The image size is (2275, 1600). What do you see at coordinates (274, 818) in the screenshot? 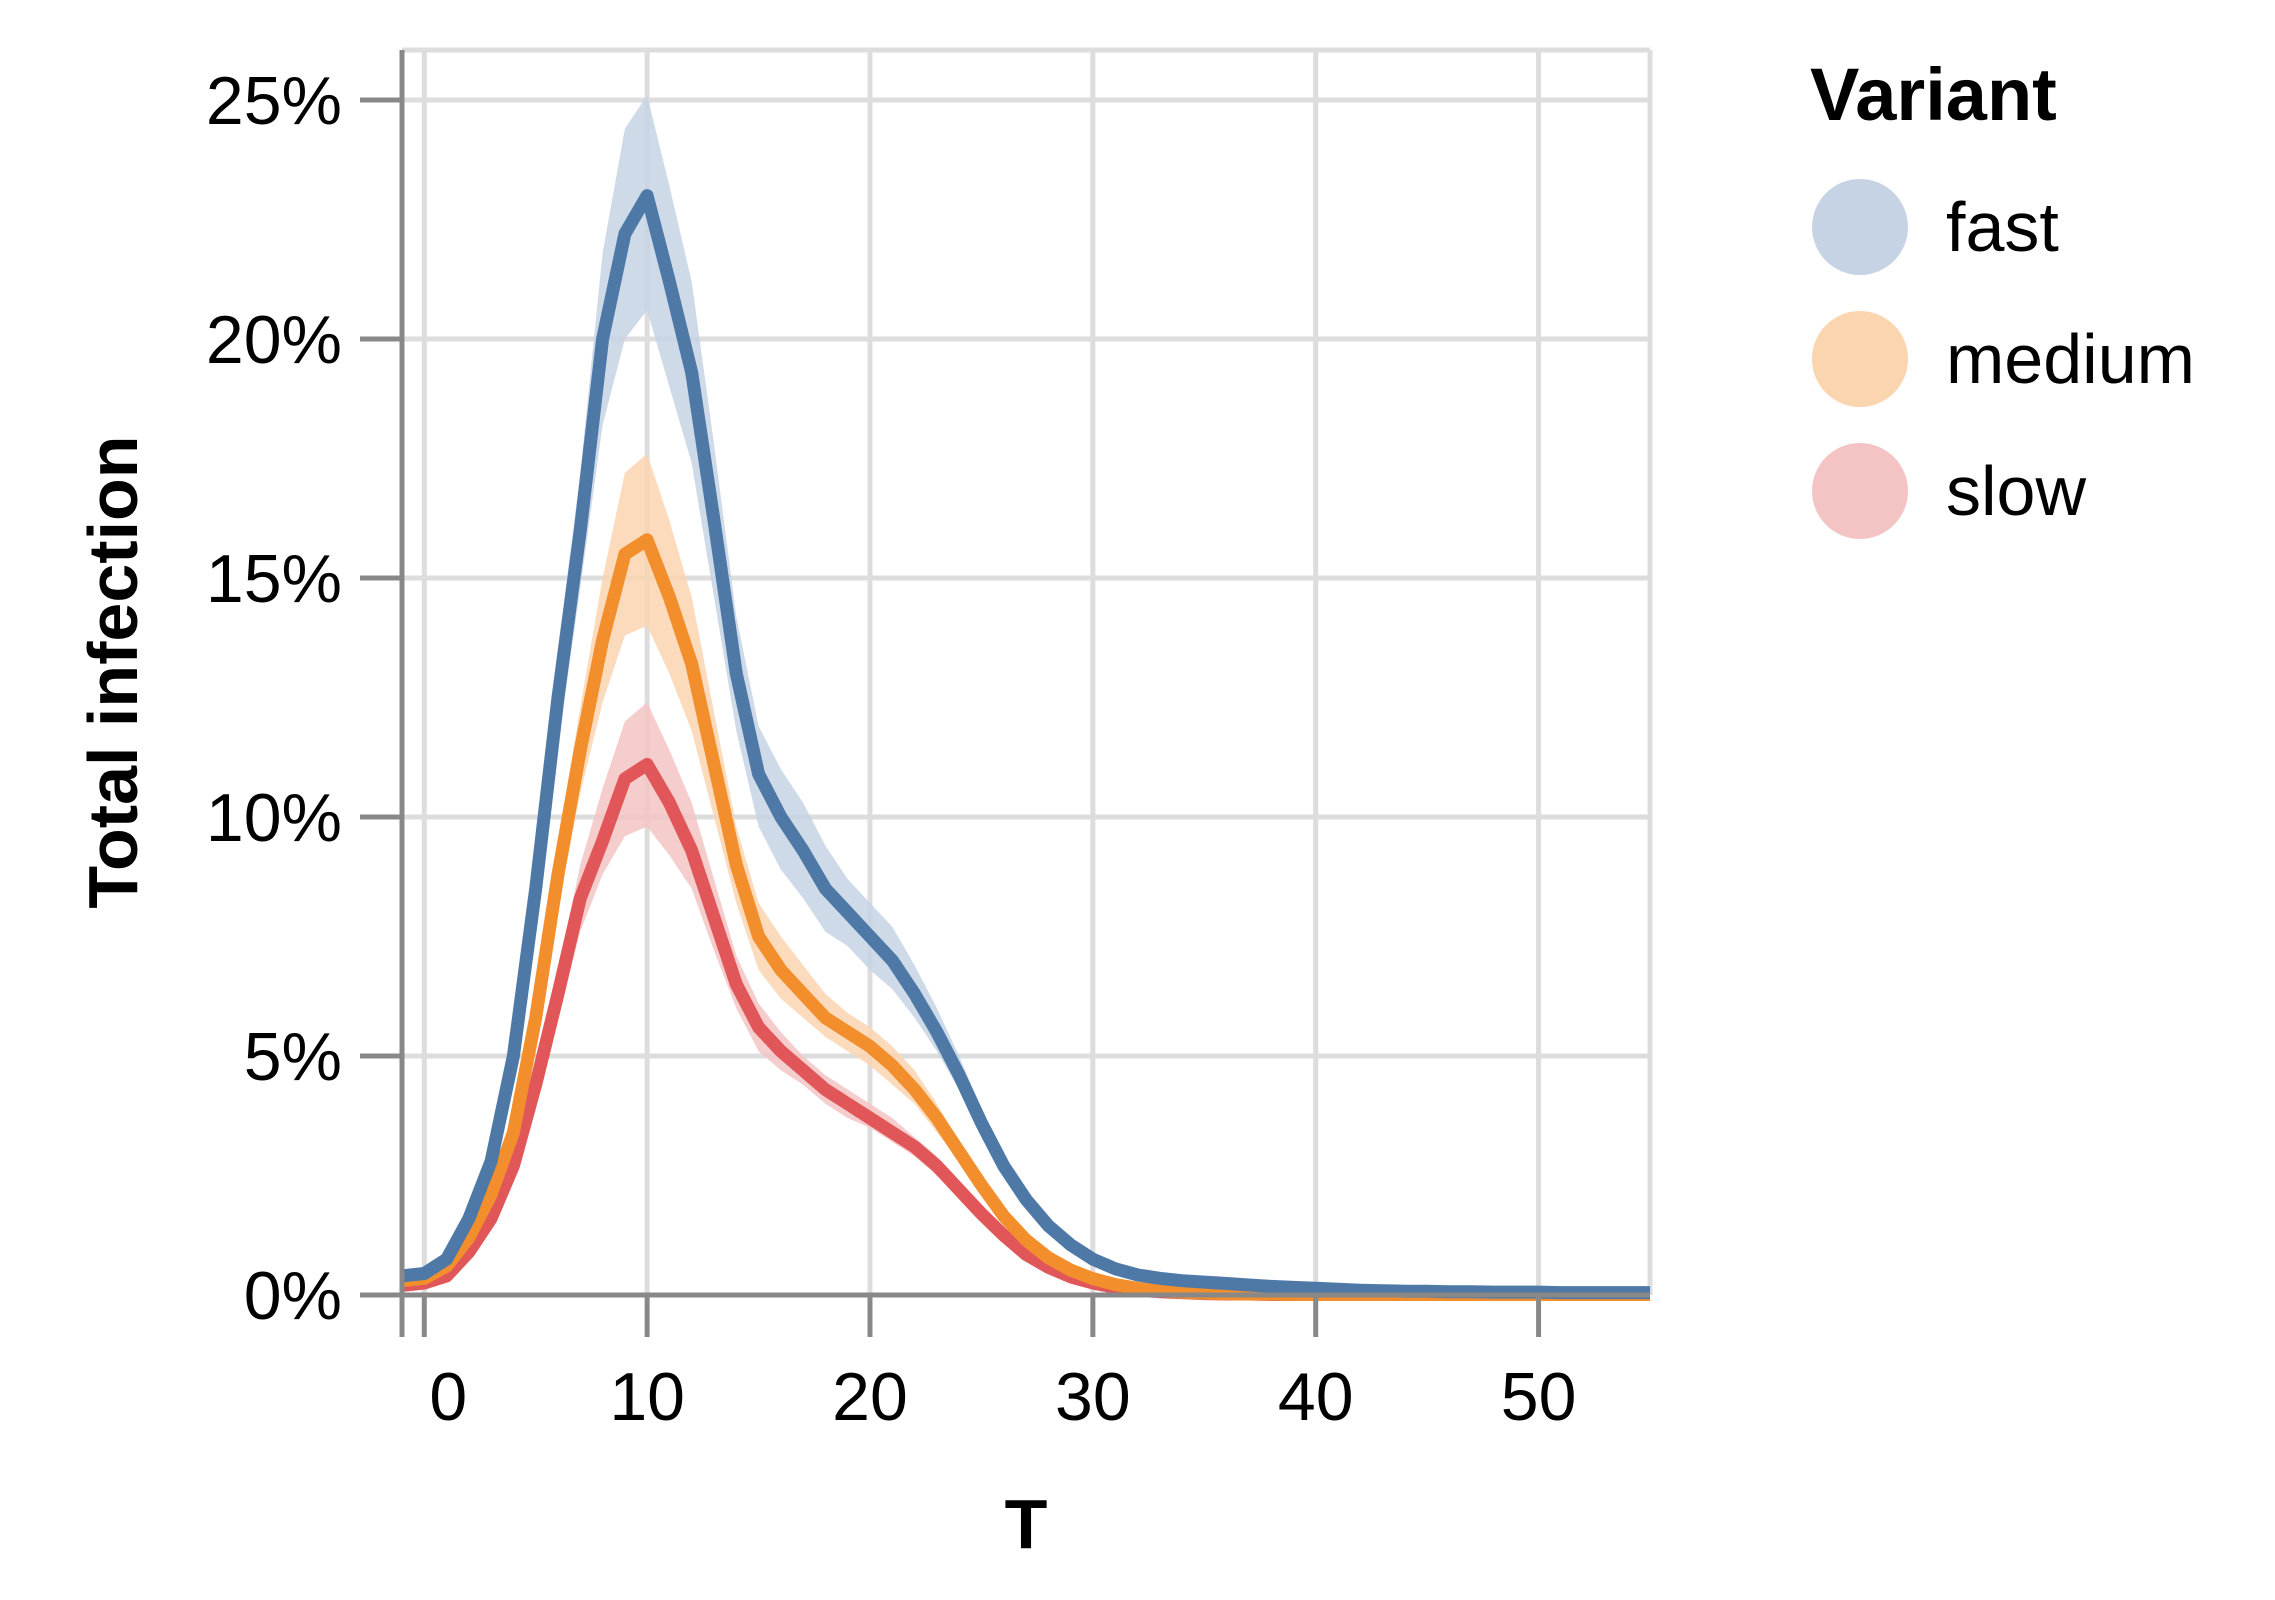
I see `y-tick-label: 10%` at bounding box center [274, 818].